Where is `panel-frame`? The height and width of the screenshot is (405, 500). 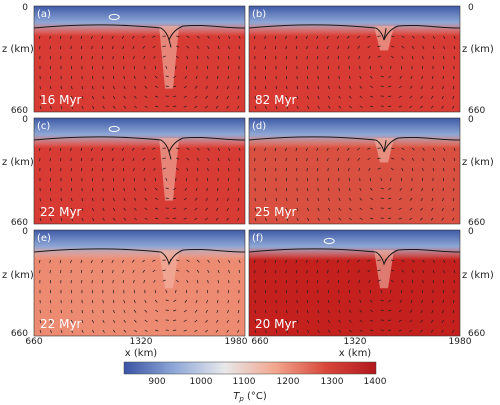 panel-frame is located at coordinates (139, 59).